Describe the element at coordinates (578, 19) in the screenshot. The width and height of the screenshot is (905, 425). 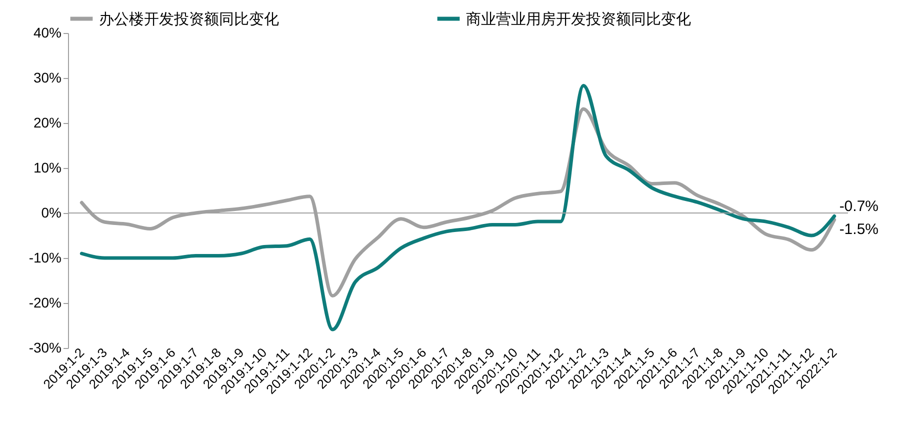
I see `legend-label: 商业营业用房开发投资额同比变化` at that location.